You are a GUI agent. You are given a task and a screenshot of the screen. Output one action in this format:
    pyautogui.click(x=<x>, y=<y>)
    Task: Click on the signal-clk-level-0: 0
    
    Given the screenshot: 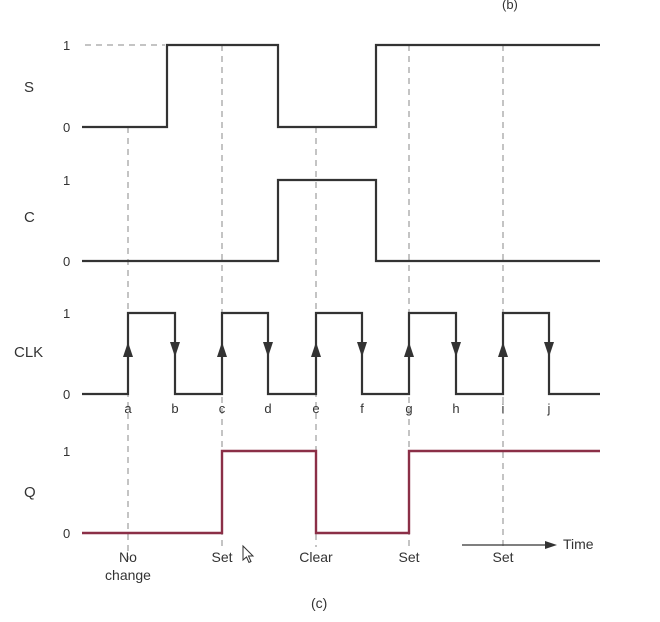 What is the action you would take?
    pyautogui.click(x=66, y=394)
    